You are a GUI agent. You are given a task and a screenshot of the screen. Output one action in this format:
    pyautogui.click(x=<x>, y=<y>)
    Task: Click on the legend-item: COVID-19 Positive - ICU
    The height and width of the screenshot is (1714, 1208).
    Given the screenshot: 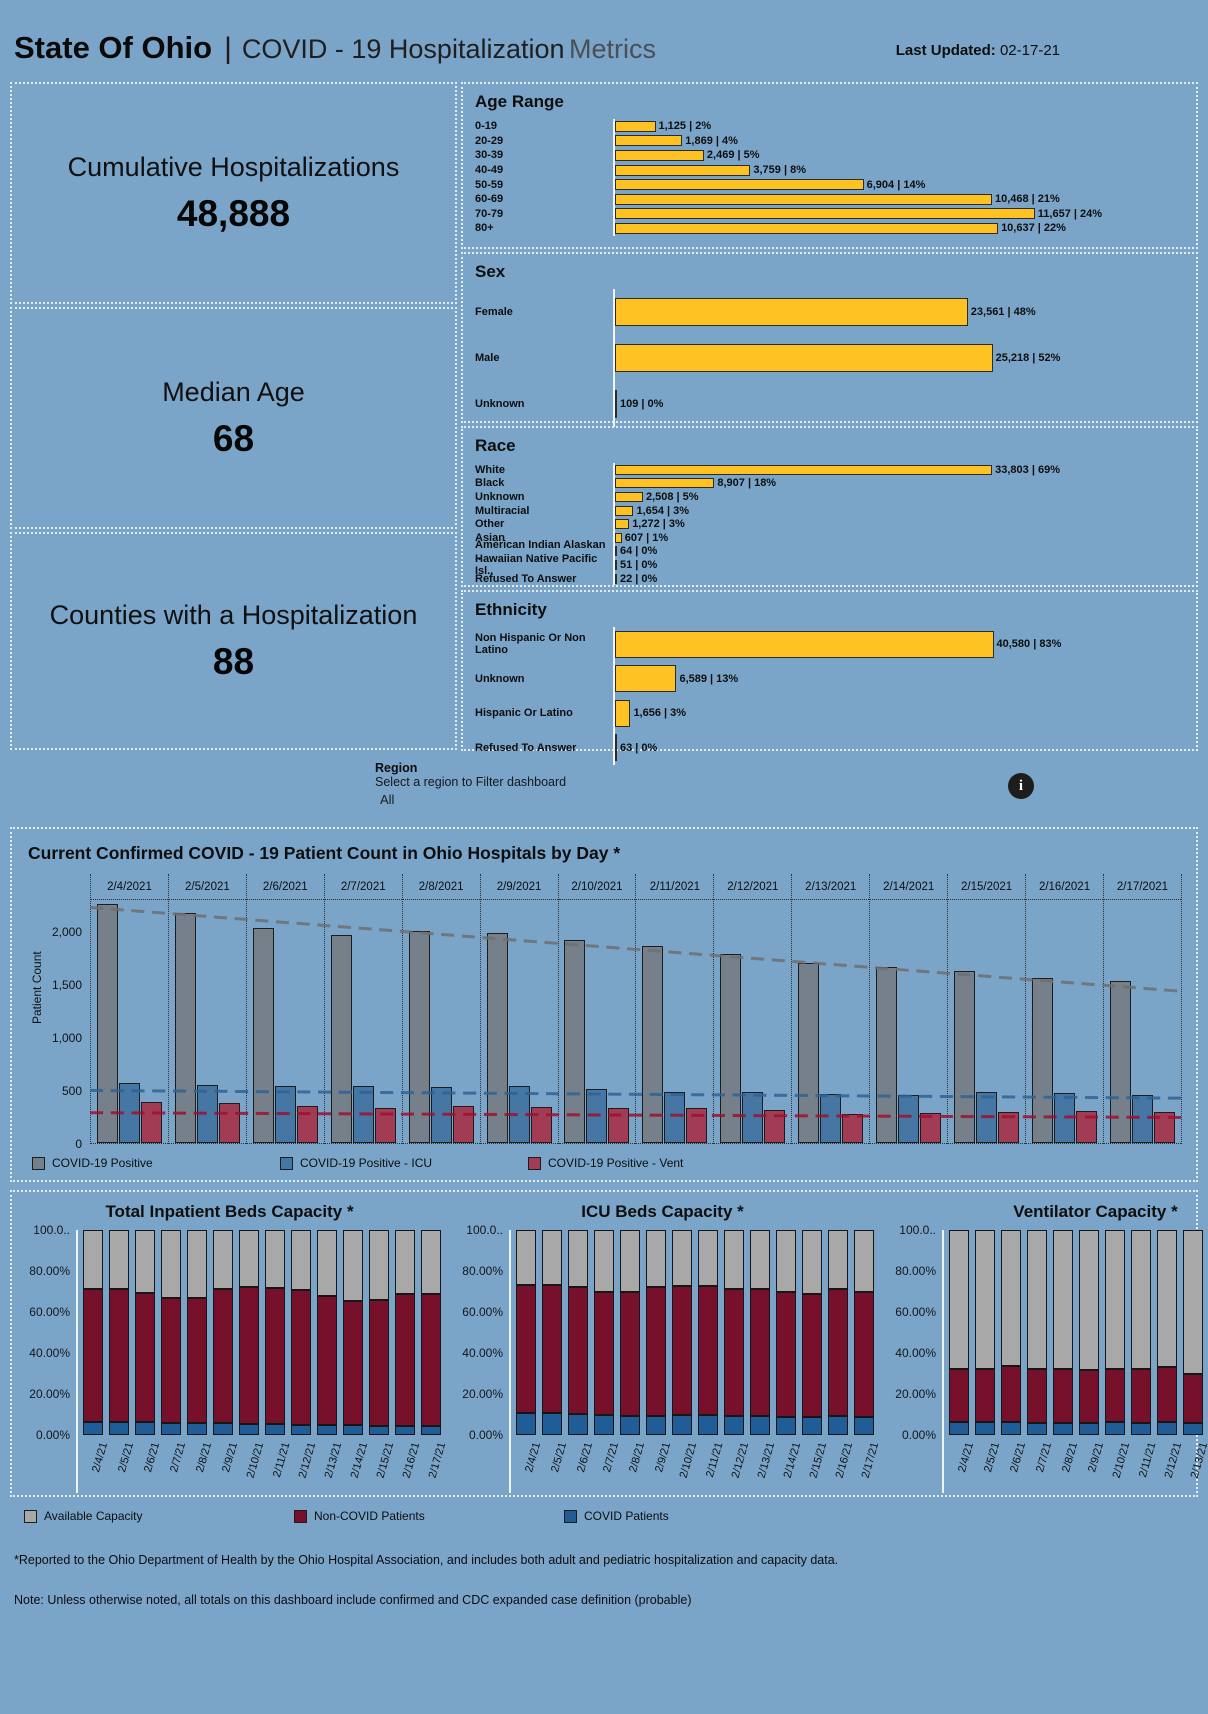 What is the action you would take?
    pyautogui.click(x=404, y=1163)
    